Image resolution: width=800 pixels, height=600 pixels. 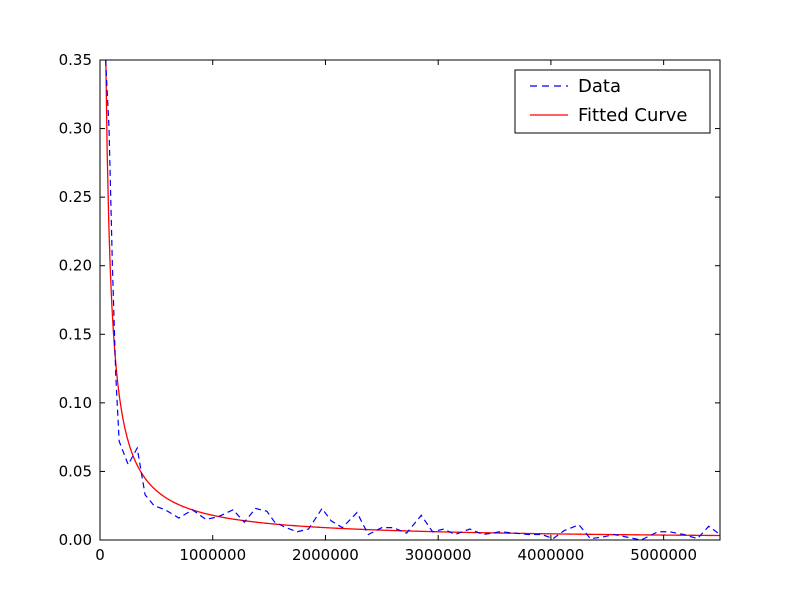 What do you see at coordinates (75, 60) in the screenshot?
I see `y-tick-label: 0.35` at bounding box center [75, 60].